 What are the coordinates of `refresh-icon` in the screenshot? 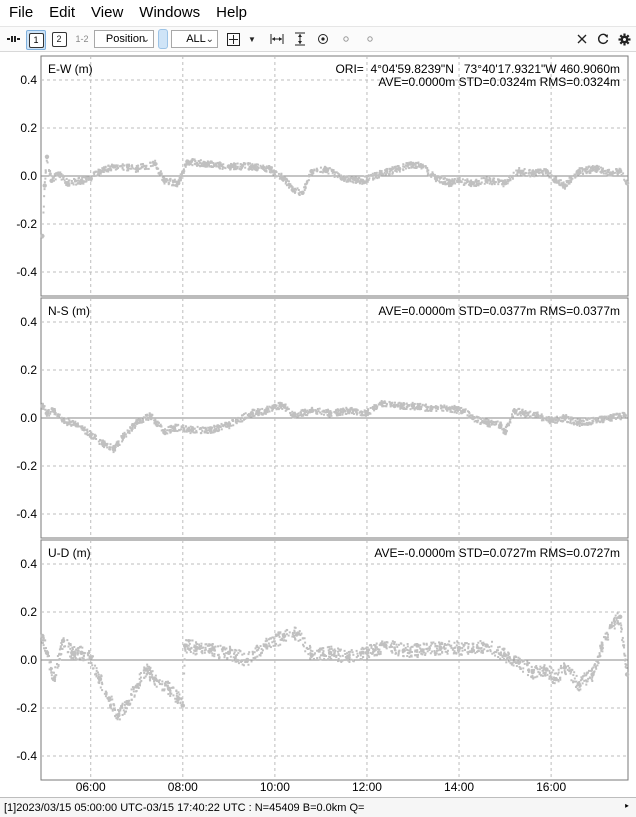 It's located at (603, 39).